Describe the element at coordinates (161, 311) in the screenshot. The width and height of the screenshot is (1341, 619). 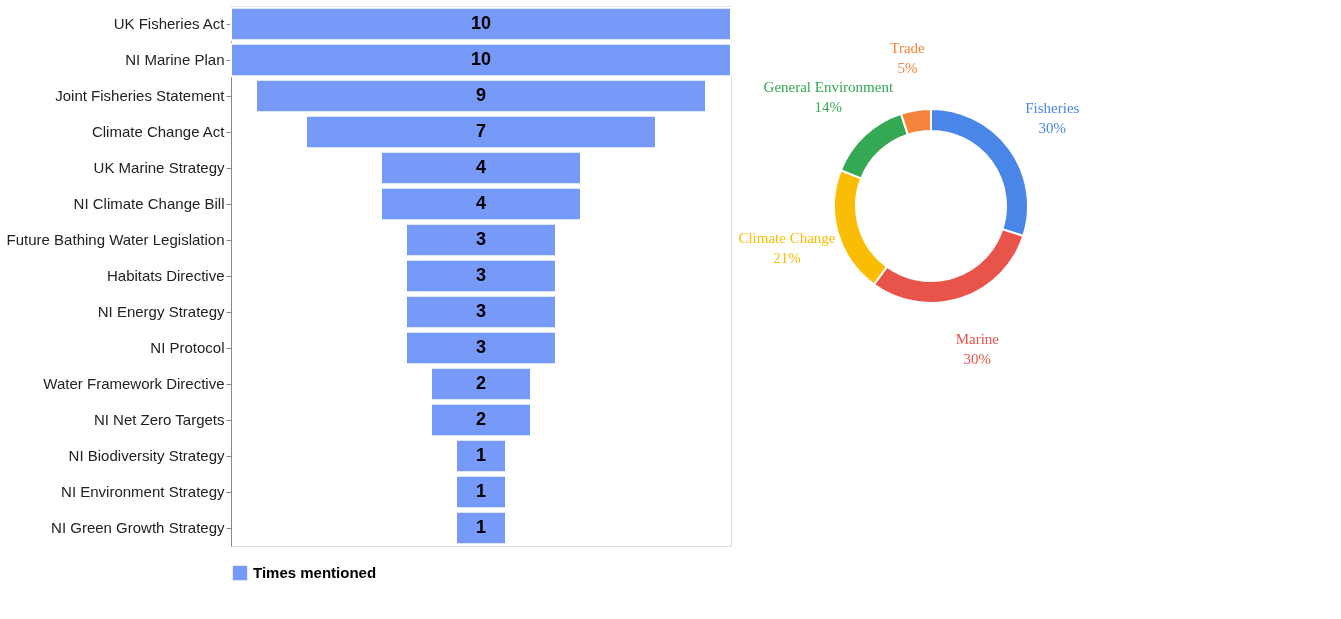
I see `category-label: NI Energy Strategy` at that location.